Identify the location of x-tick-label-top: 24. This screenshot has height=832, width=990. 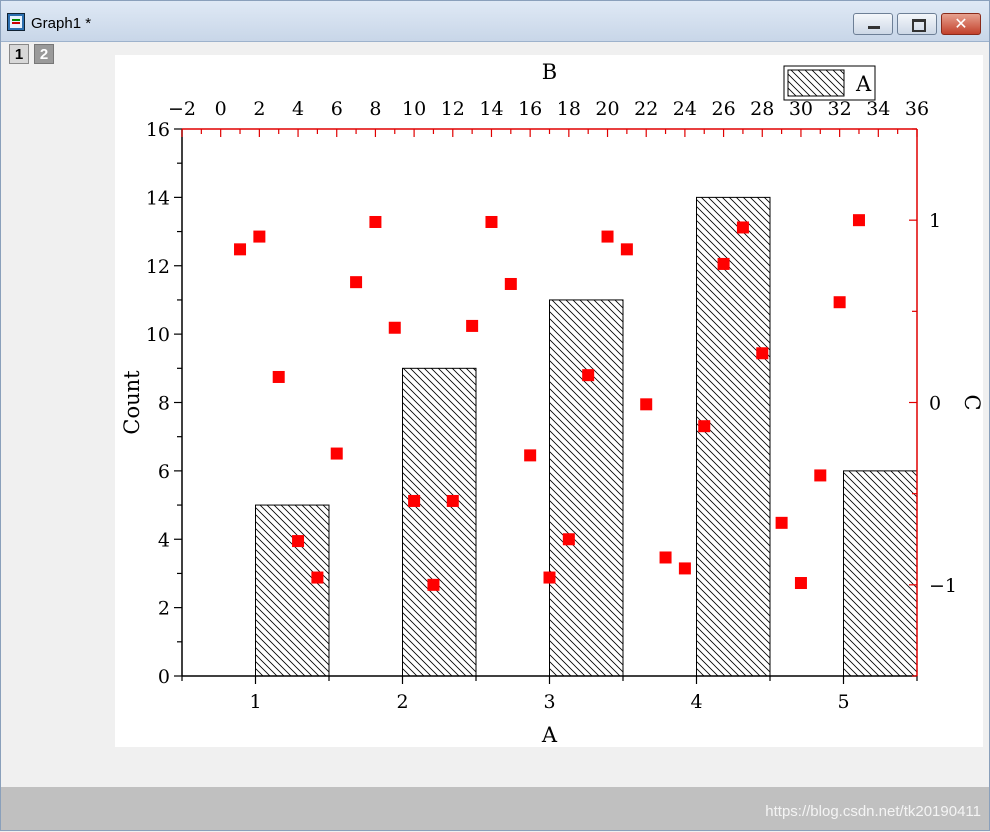
(685, 109).